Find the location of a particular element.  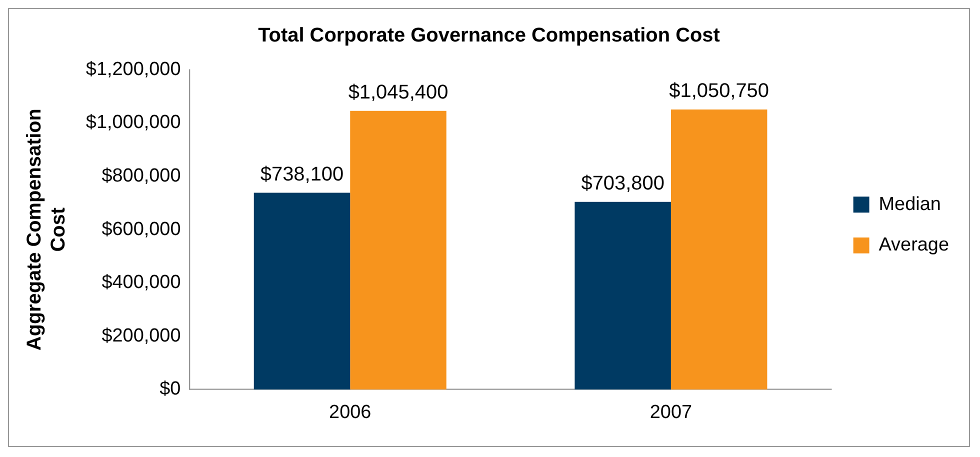

legend-label: Median is located at coordinates (909, 204).